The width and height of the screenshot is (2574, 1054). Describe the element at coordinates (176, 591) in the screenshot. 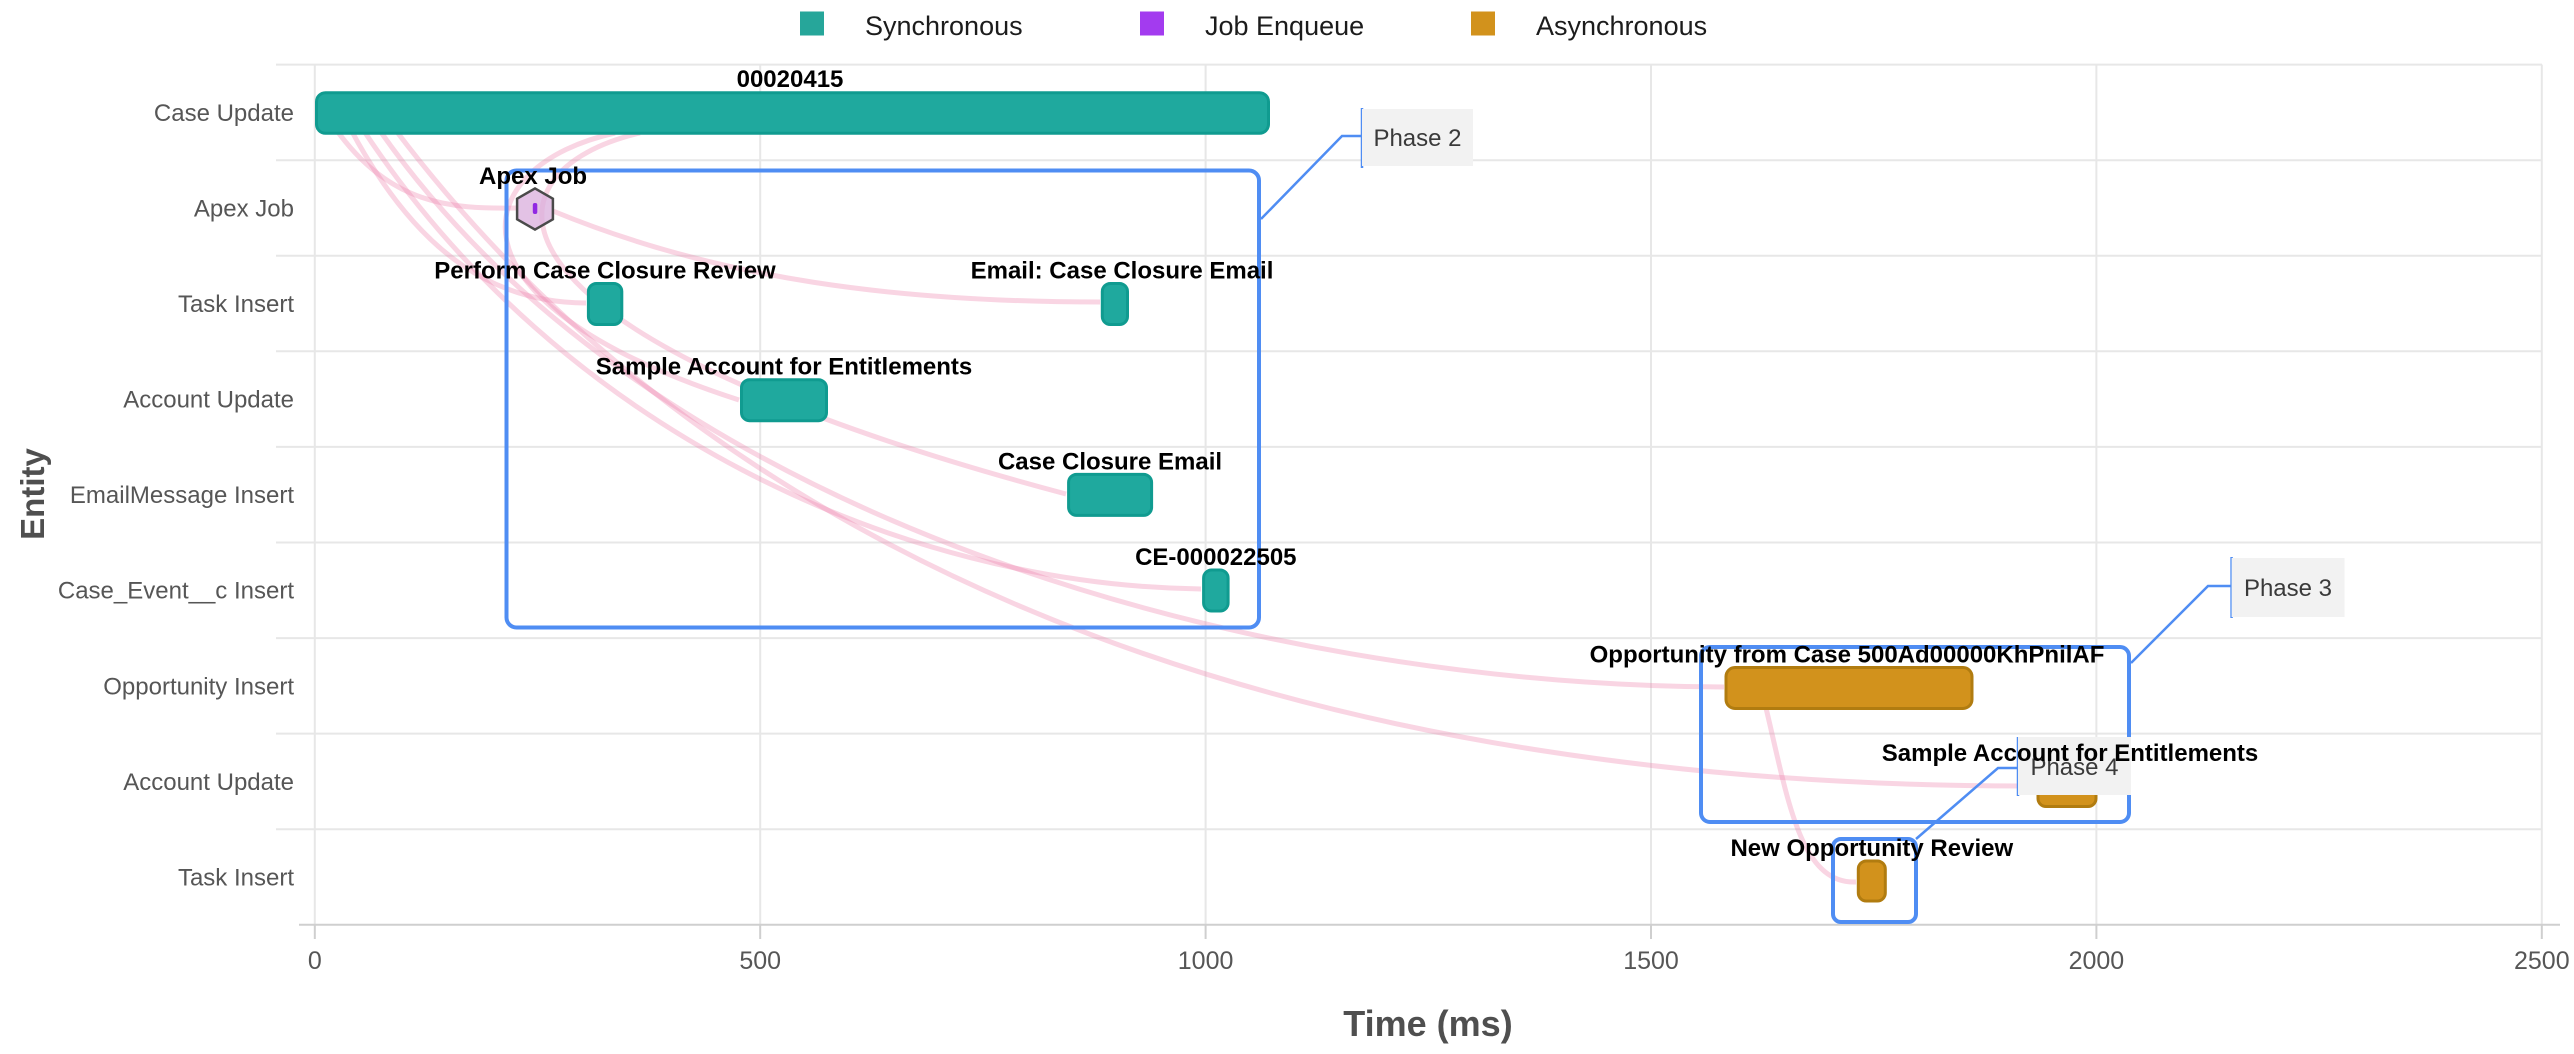

I see `svg-text: Case_Event__c Insert` at that location.